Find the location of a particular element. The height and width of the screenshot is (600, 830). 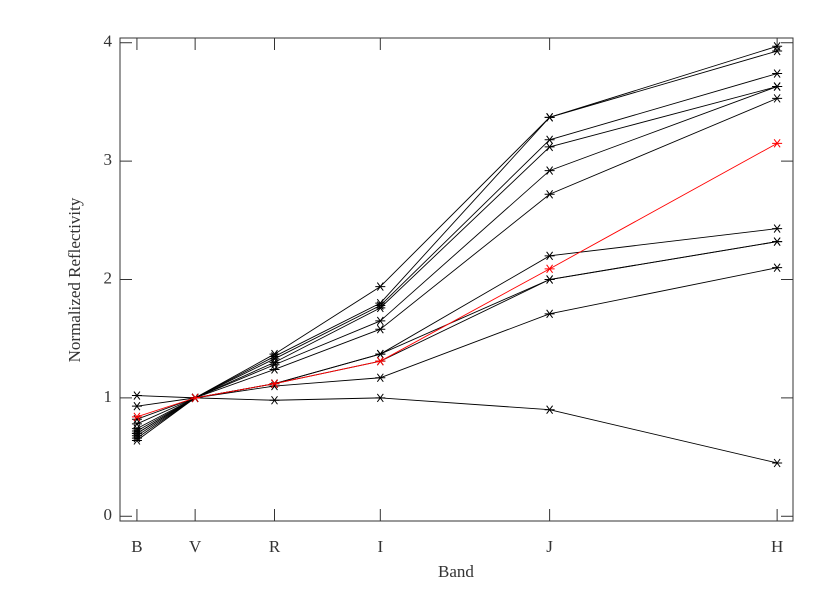

x-tick-label: H is located at coordinates (777, 546).